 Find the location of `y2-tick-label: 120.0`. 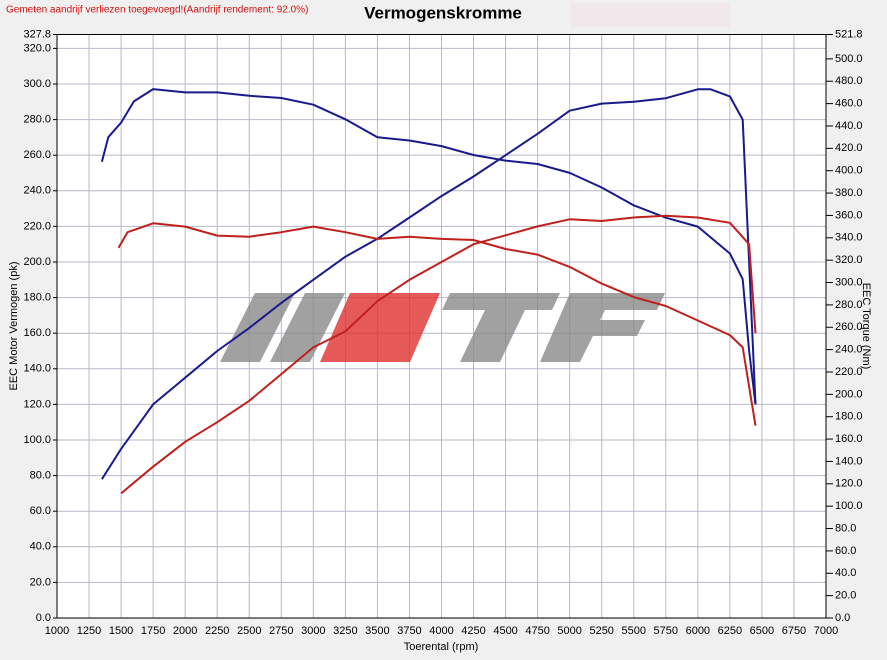

y2-tick-label: 120.0 is located at coordinates (849, 484).